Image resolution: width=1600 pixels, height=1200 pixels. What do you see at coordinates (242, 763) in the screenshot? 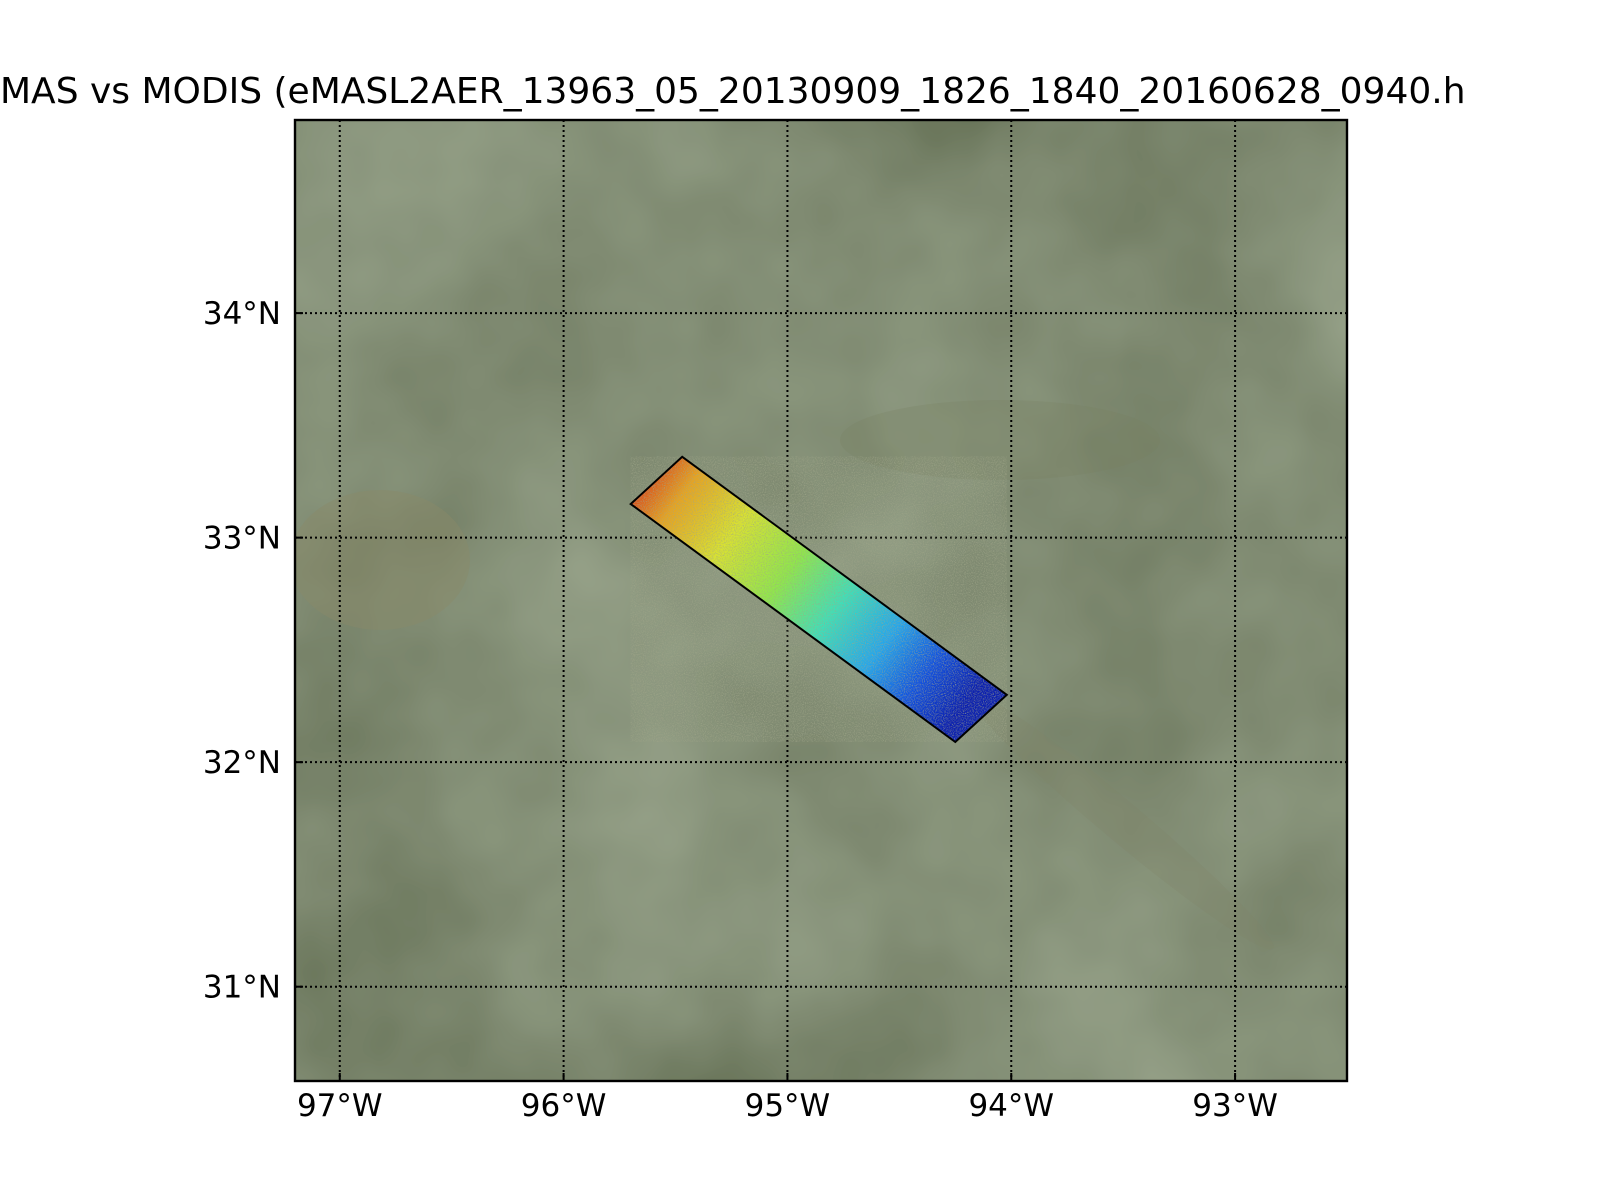
I see `lat-tick-label: 32°N` at bounding box center [242, 763].